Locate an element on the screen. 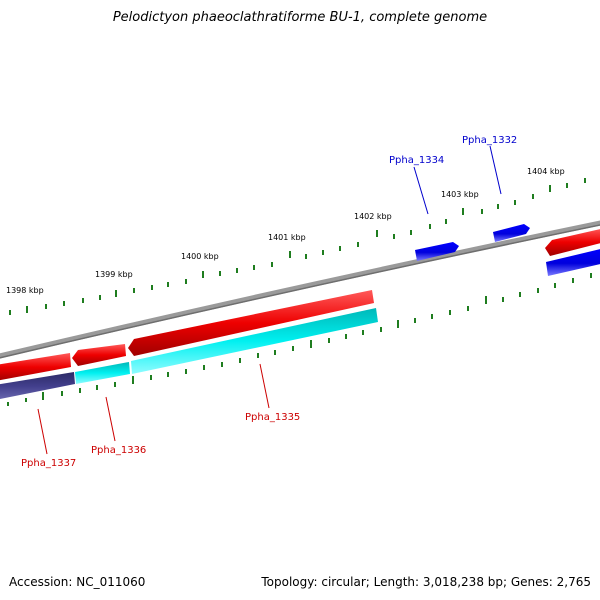 The image size is (600, 600). gene-red-right-edge is located at coordinates (572, 242).